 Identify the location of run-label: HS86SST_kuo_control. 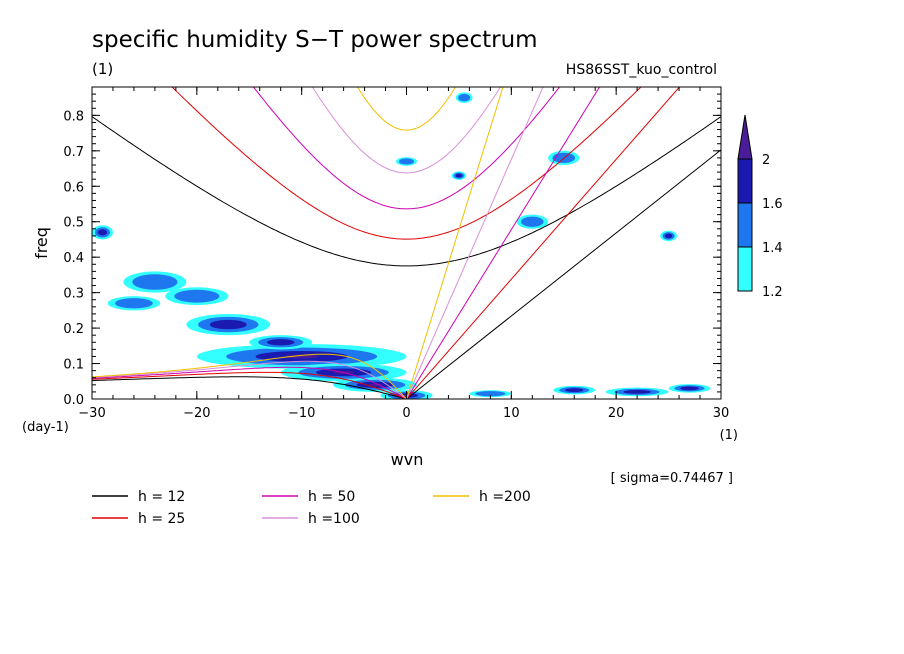
(641, 70).